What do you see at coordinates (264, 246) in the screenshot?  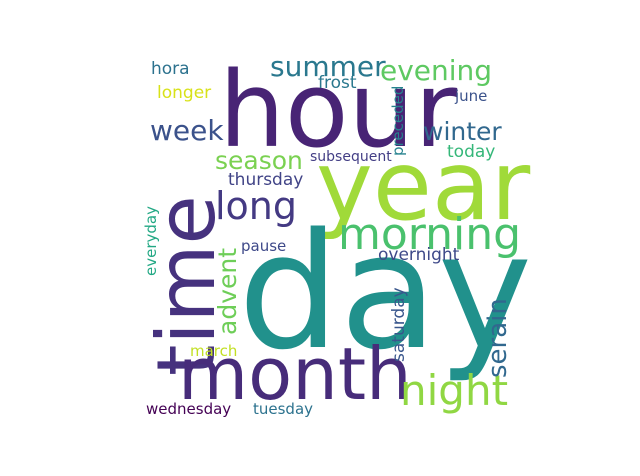 I see `word-pause: pause` at bounding box center [264, 246].